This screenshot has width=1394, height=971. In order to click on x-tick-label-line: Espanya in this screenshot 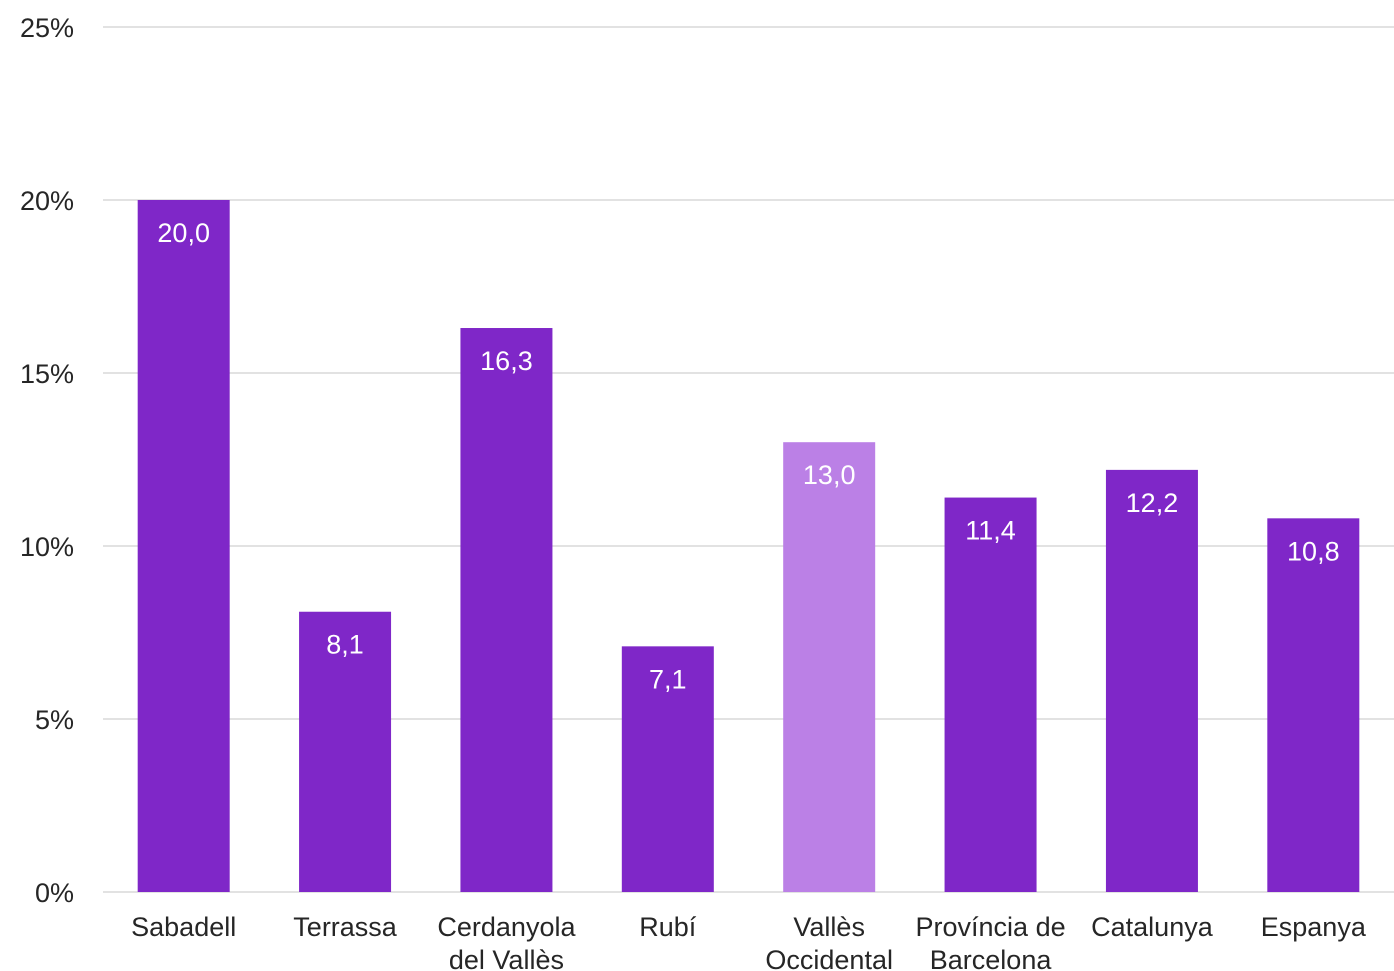, I will do `click(1314, 927)`.